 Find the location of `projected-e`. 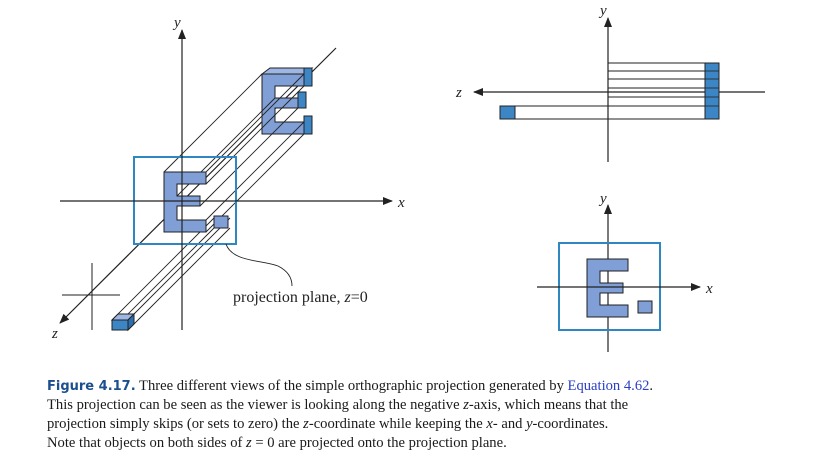

projected-e is located at coordinates (185, 202).